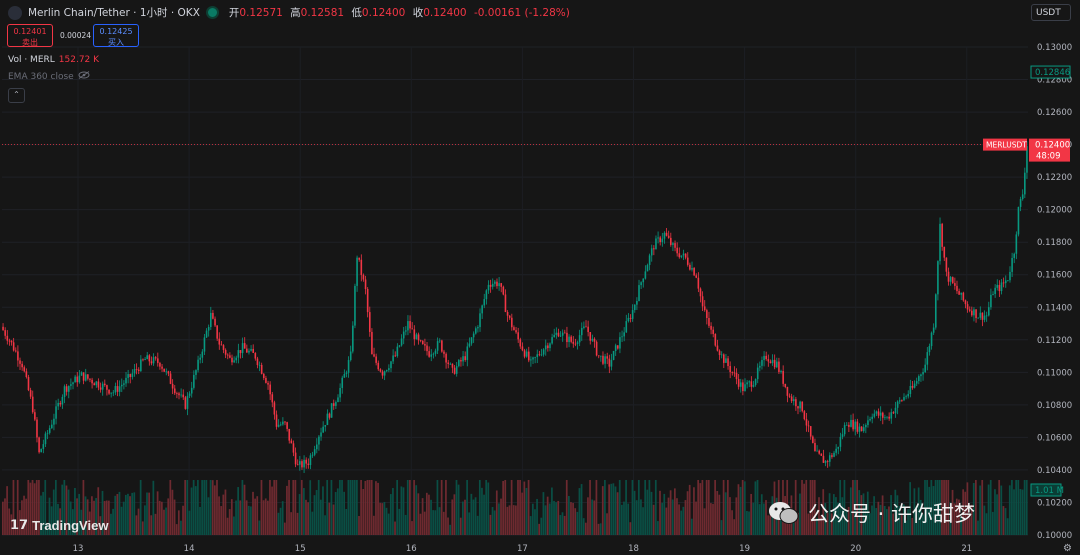  I want to click on x-tick-label: 19, so click(744, 549).